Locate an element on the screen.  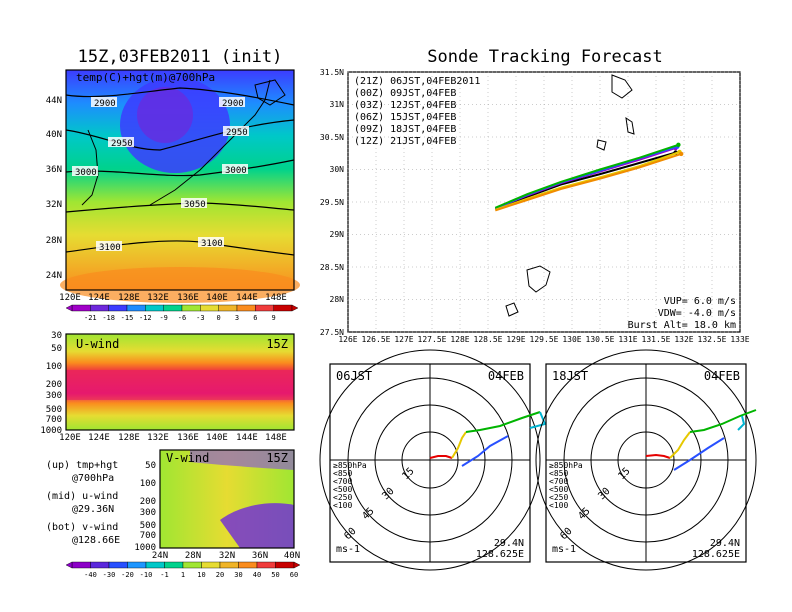
colorbar-label: 60 is located at coordinates (294, 575).